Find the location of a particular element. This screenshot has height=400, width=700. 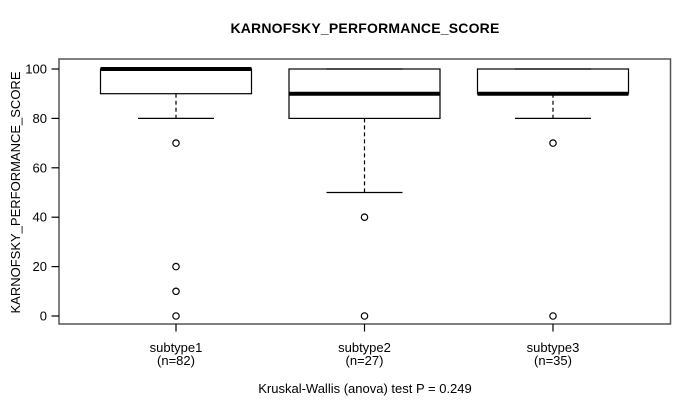

x-axis-sublabel-subtype3: (n=35) is located at coordinates (553, 360).